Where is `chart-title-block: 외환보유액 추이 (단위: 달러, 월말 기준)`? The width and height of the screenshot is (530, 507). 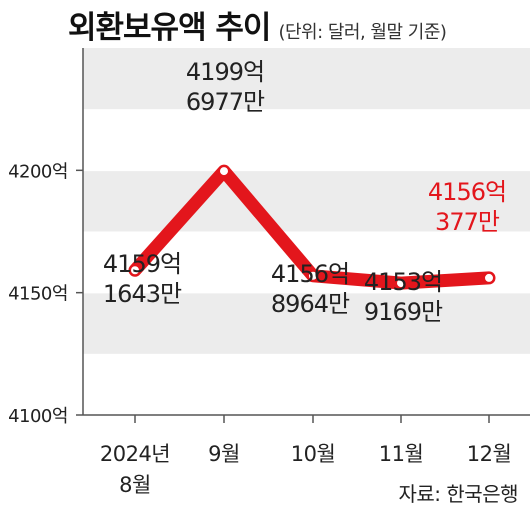 chart-title-block: 외환보유액 추이 (단위: 달러, 월말 기준) is located at coordinates (257, 24).